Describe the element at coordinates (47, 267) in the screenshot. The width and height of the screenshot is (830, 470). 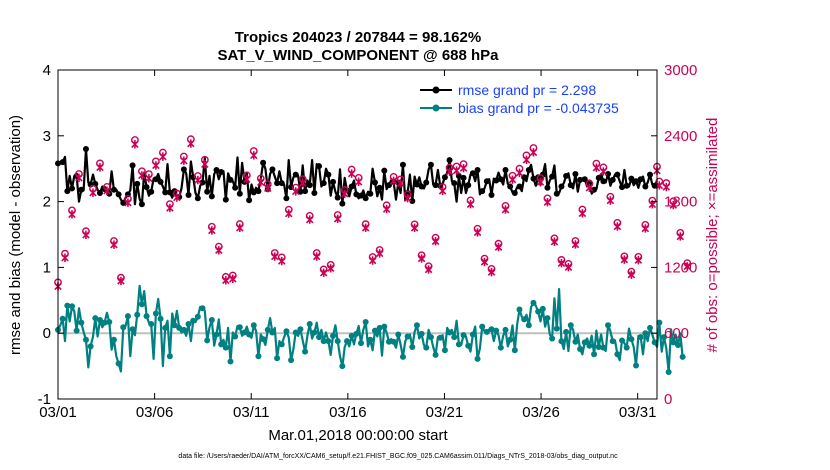
I see `y-left-tick-label: 1` at that location.